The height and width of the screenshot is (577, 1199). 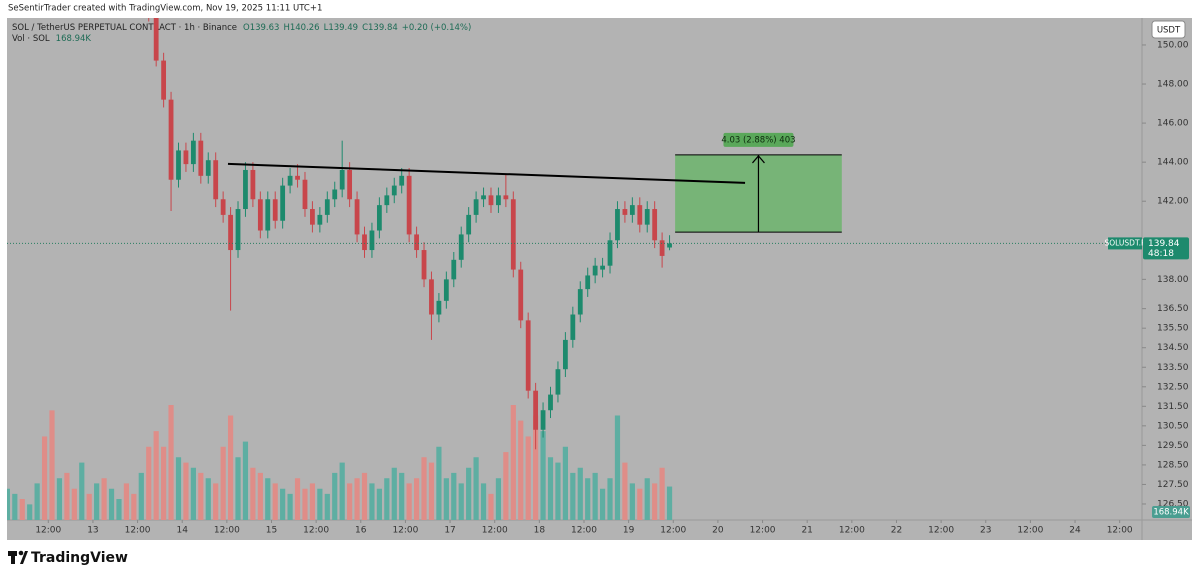 What do you see at coordinates (540, 531) in the screenshot?
I see `x-tick-label: 18` at bounding box center [540, 531].